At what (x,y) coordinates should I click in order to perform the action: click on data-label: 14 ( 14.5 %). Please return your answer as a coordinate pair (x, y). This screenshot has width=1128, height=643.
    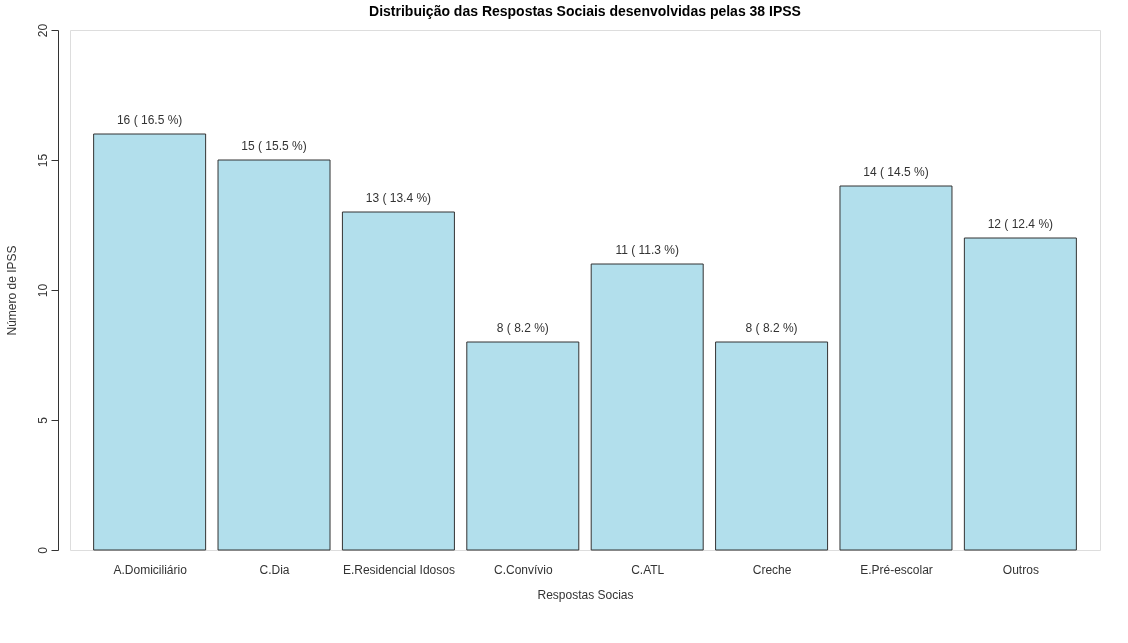
    Looking at the image, I should click on (896, 172).